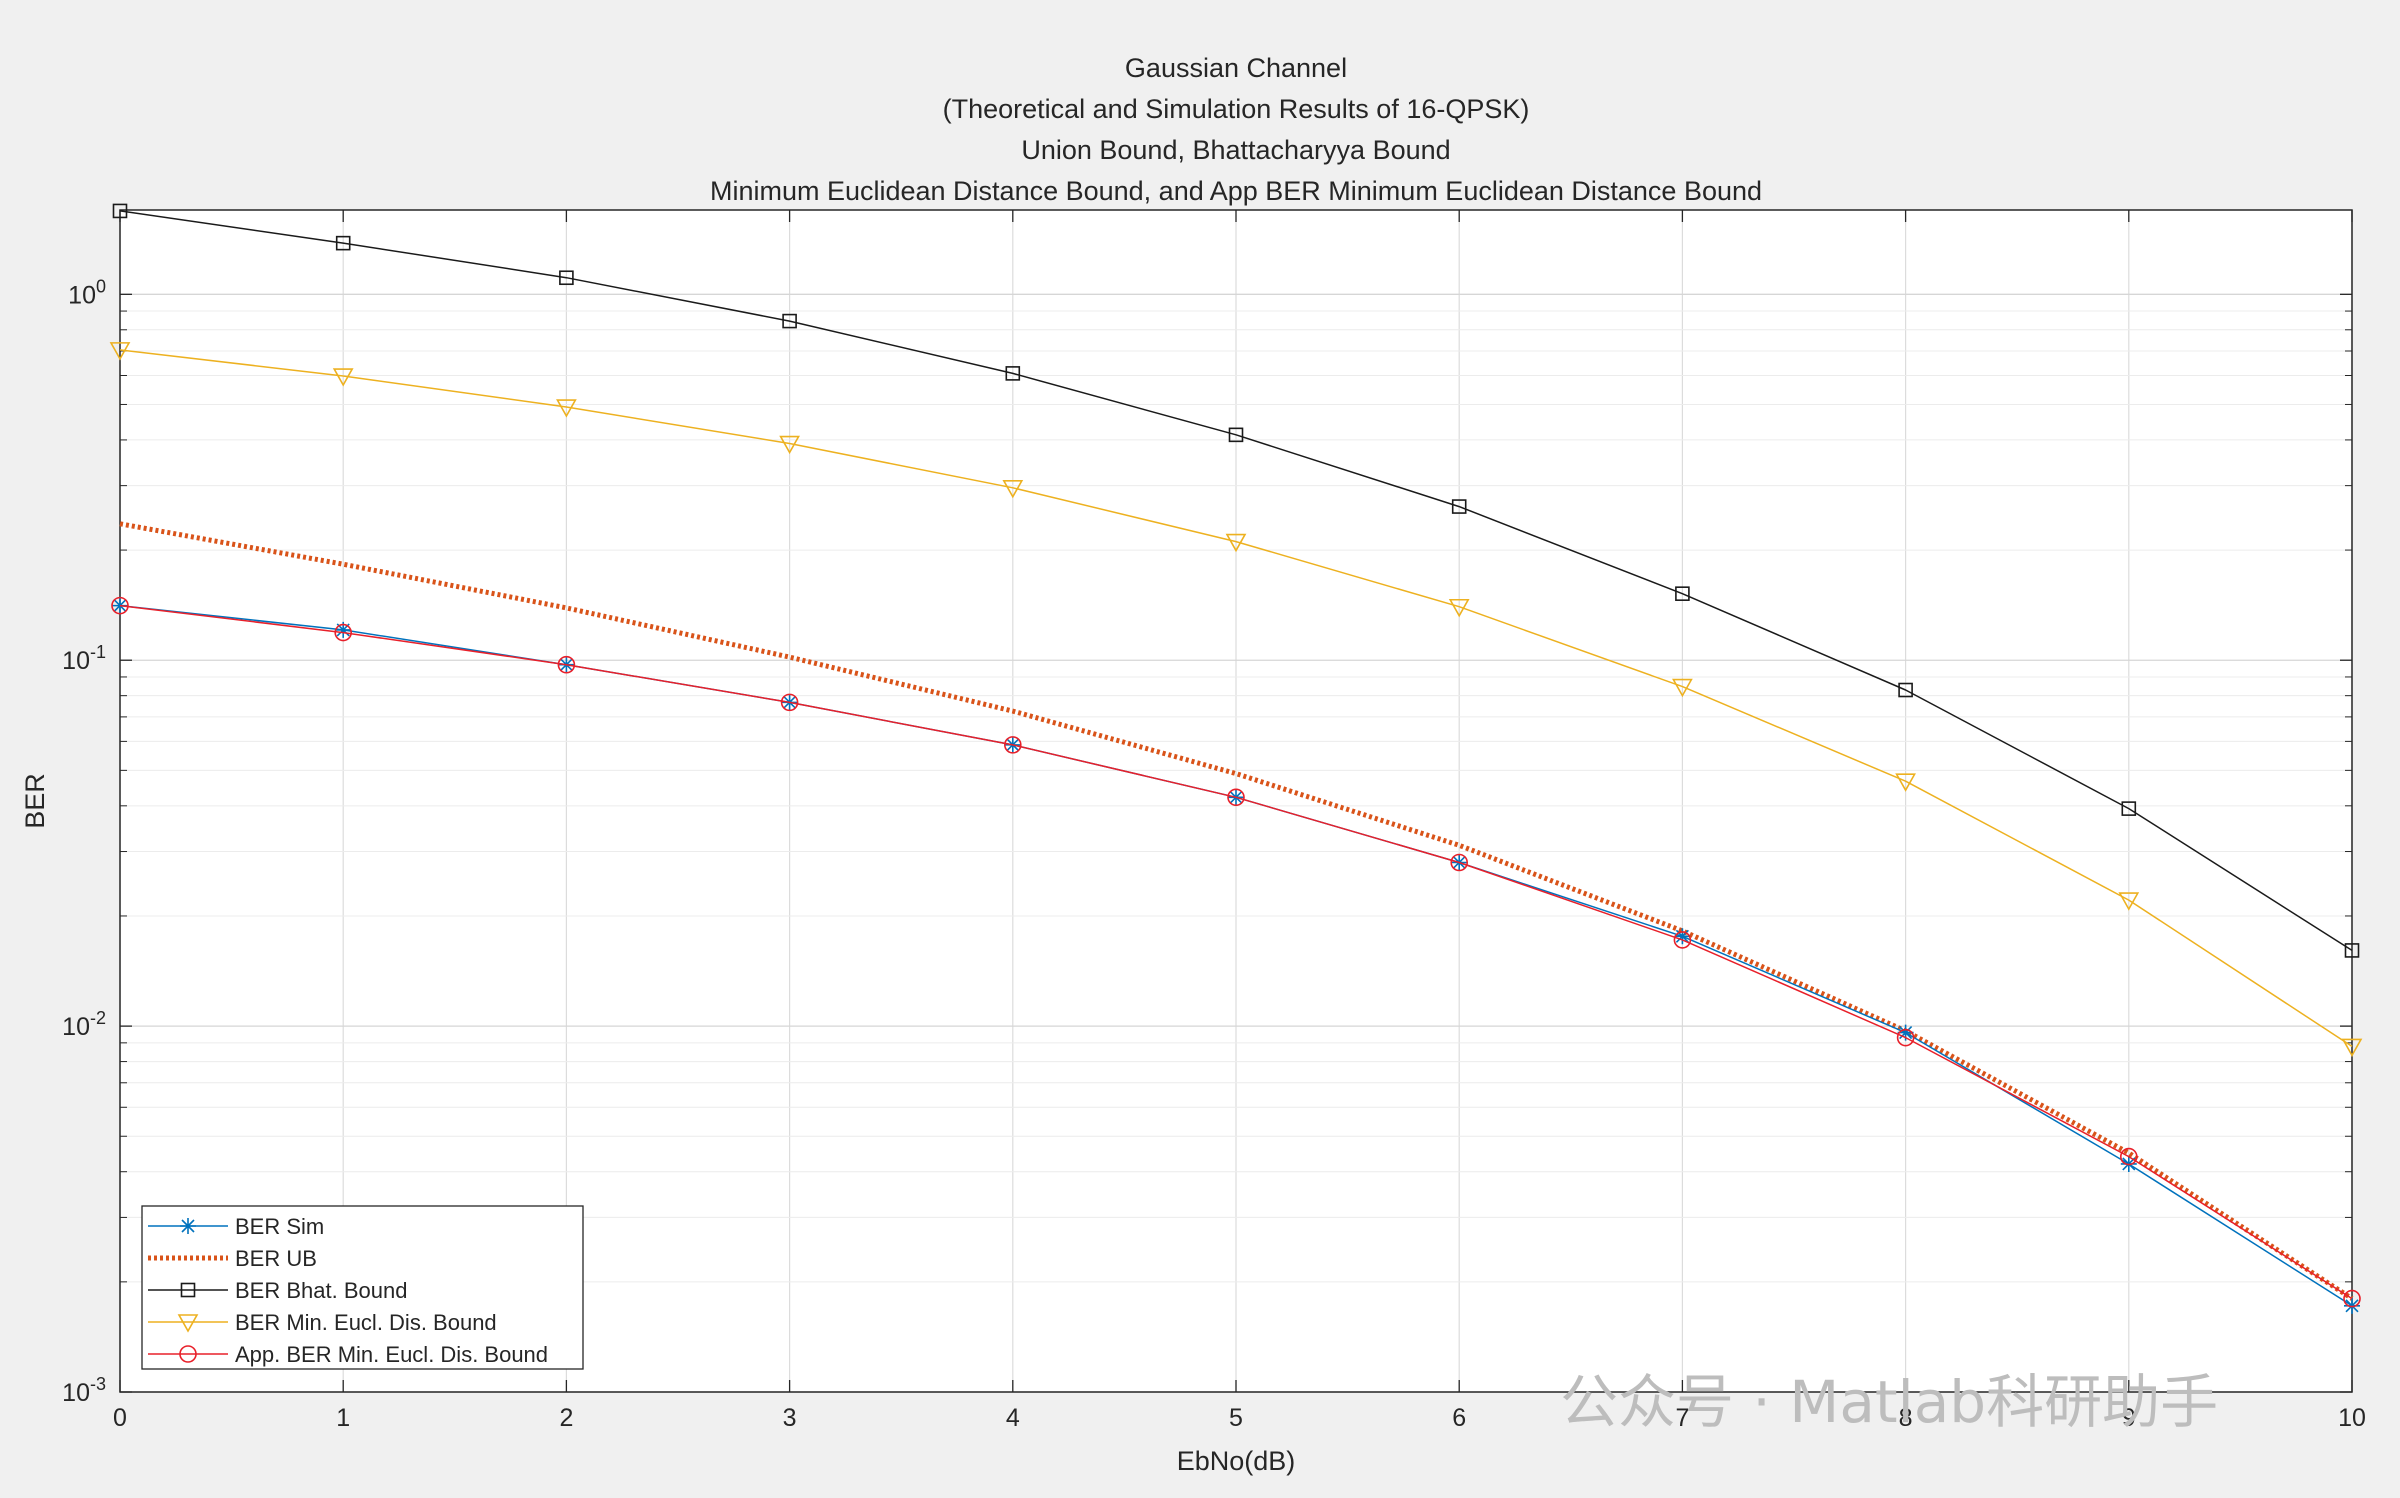 The width and height of the screenshot is (2400, 1498). Describe the element at coordinates (2129, 1418) in the screenshot. I see `x-tick-label: 9` at that location.